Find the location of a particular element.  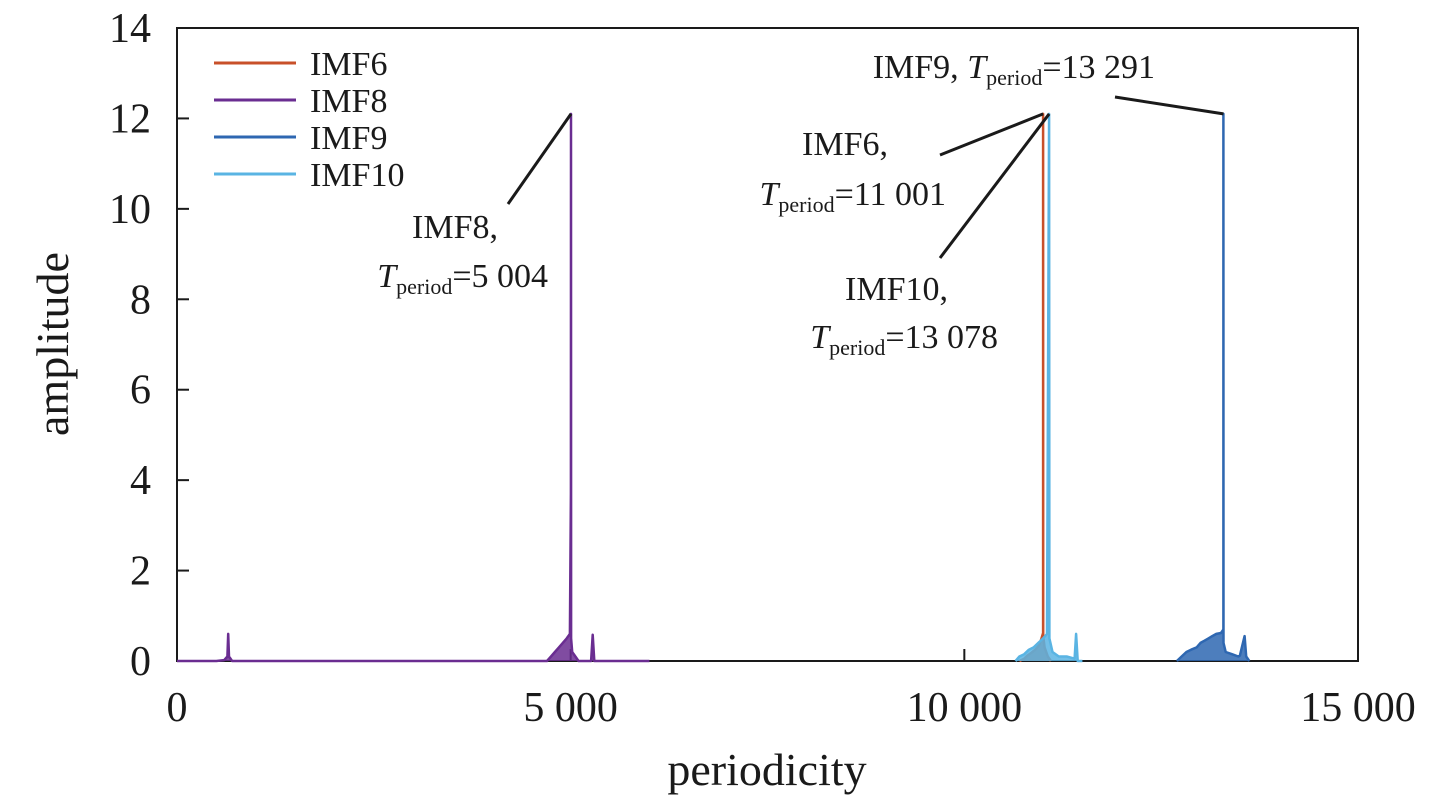

annotation-imf10-period: Tperiod=13 078 is located at coordinates (904, 339).